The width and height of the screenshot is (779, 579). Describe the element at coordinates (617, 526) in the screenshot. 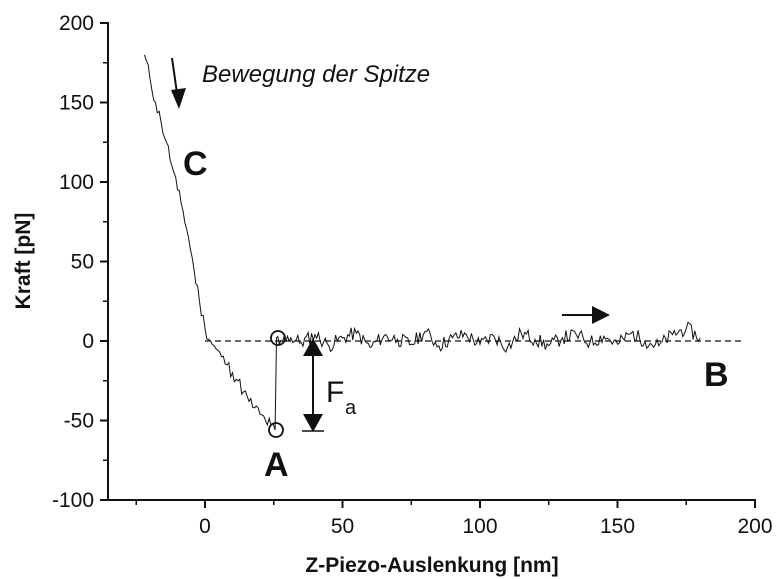

I see `x-tick-label: 150` at that location.